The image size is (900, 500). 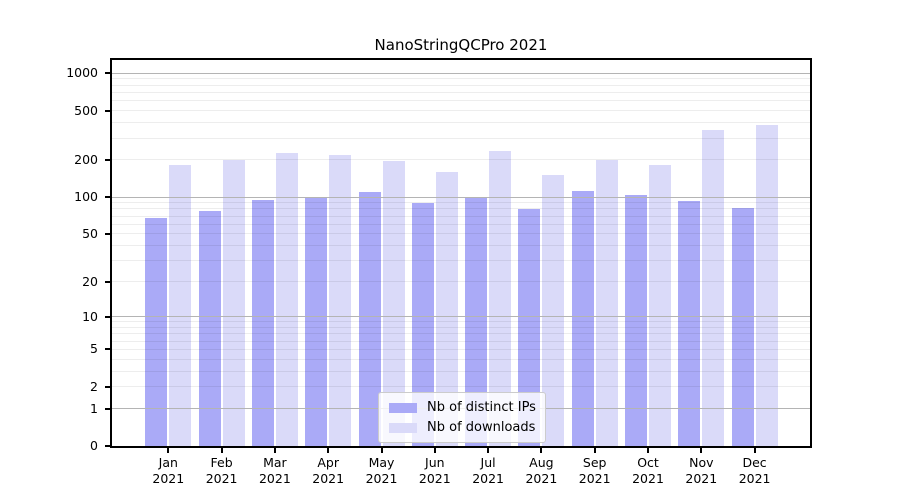 I want to click on bar-downloads-jan, so click(x=180, y=305).